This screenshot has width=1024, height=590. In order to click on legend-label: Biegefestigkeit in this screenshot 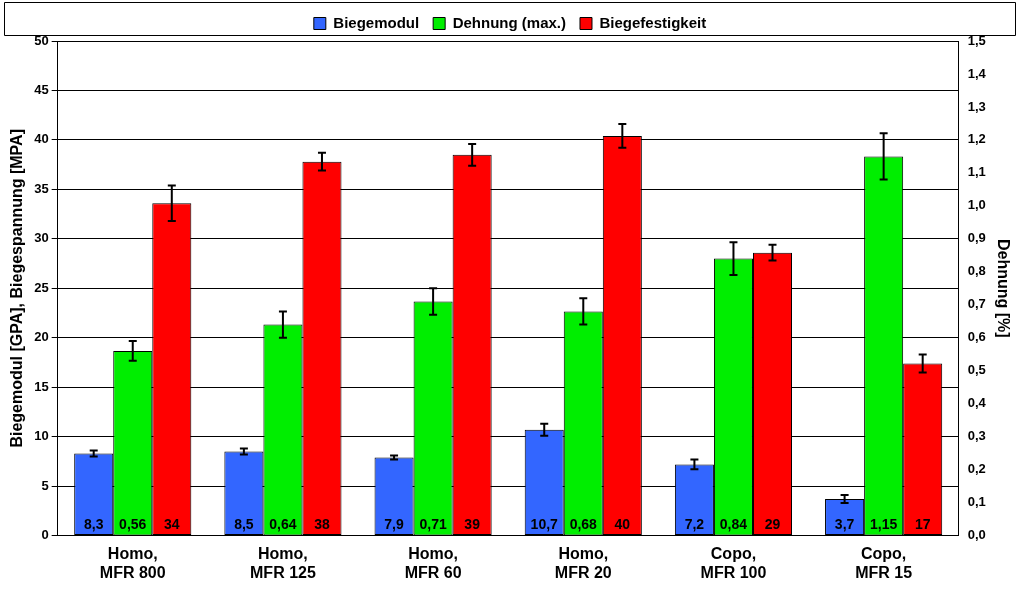, I will do `click(653, 22)`.